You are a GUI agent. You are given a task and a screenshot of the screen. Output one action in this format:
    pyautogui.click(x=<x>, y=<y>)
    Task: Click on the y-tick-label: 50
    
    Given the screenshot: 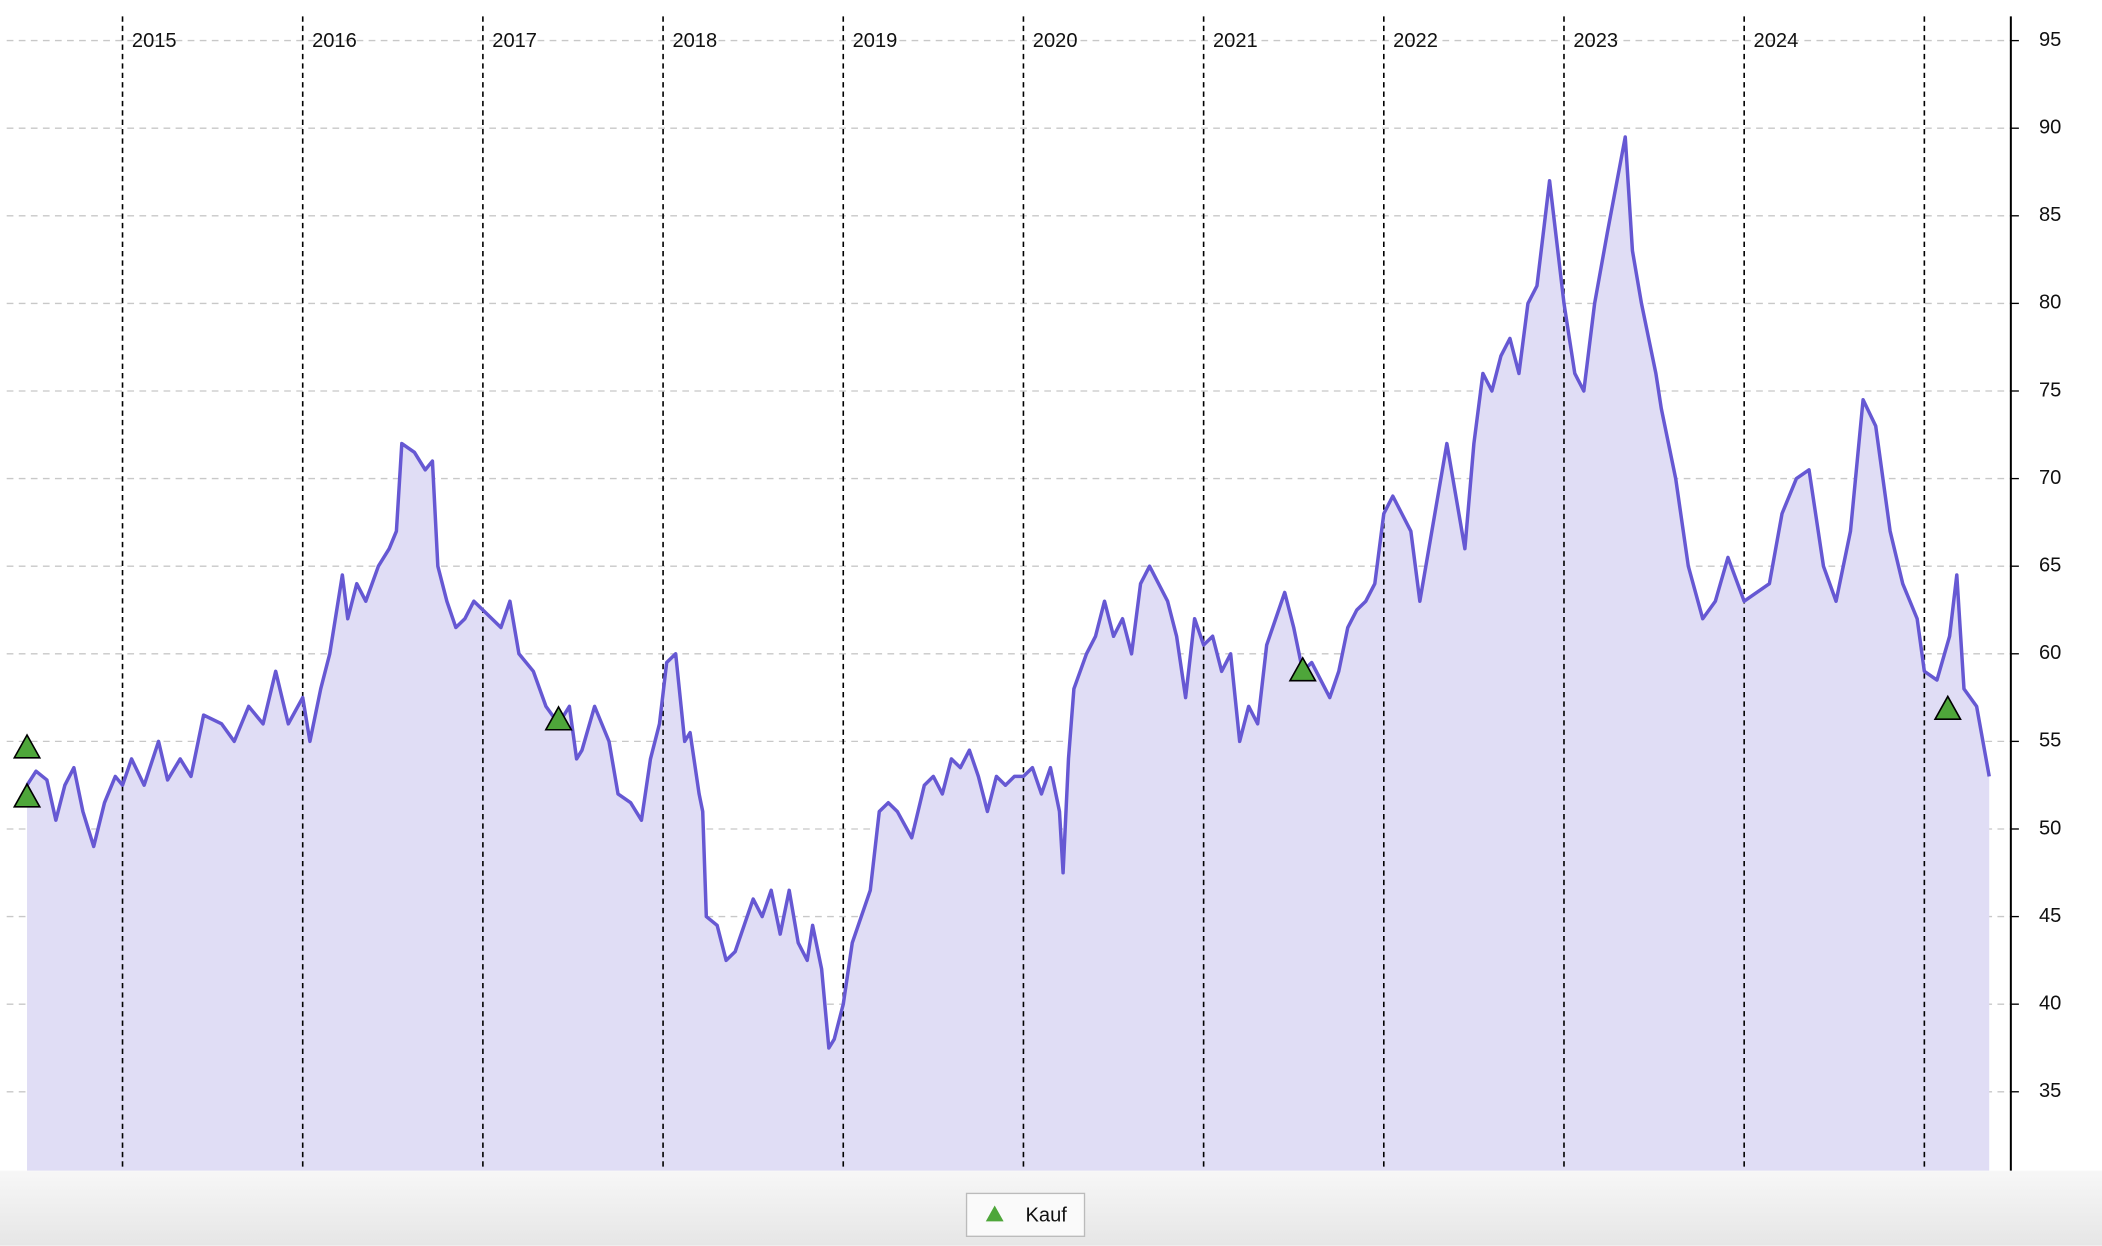 What is the action you would take?
    pyautogui.click(x=2050, y=828)
    